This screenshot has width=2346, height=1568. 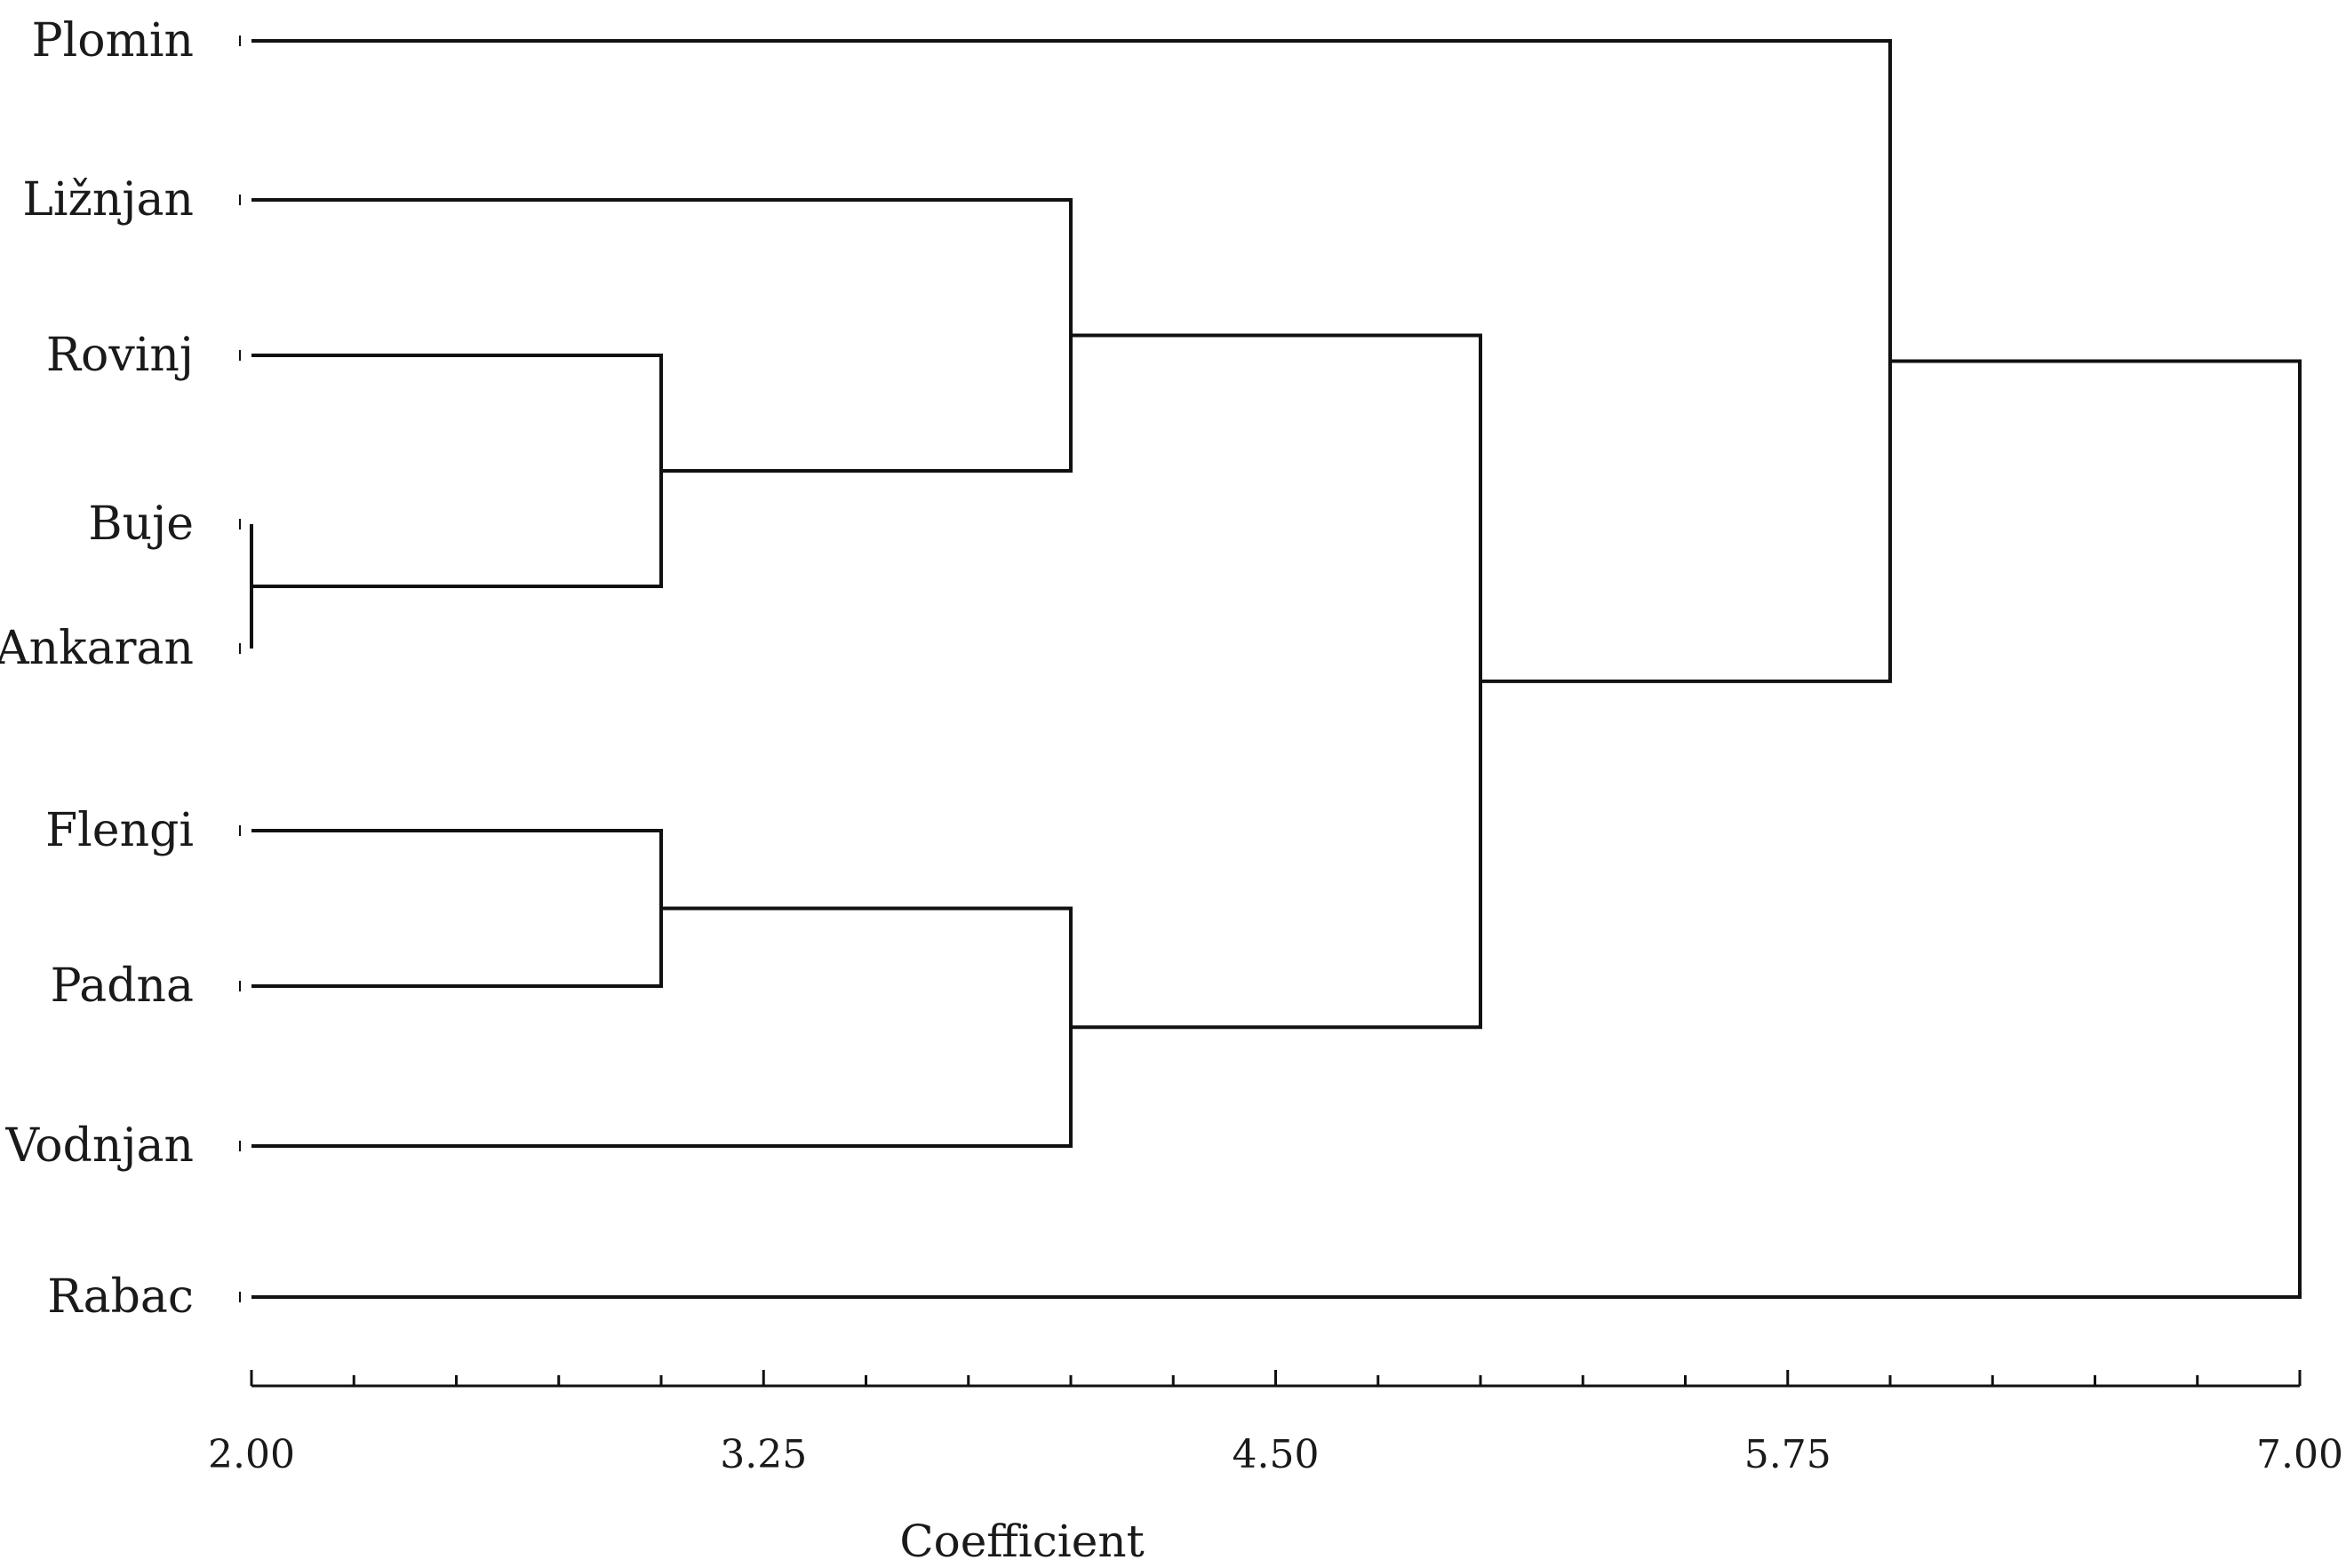 I want to click on branch-m6, so click(x=1276, y=681).